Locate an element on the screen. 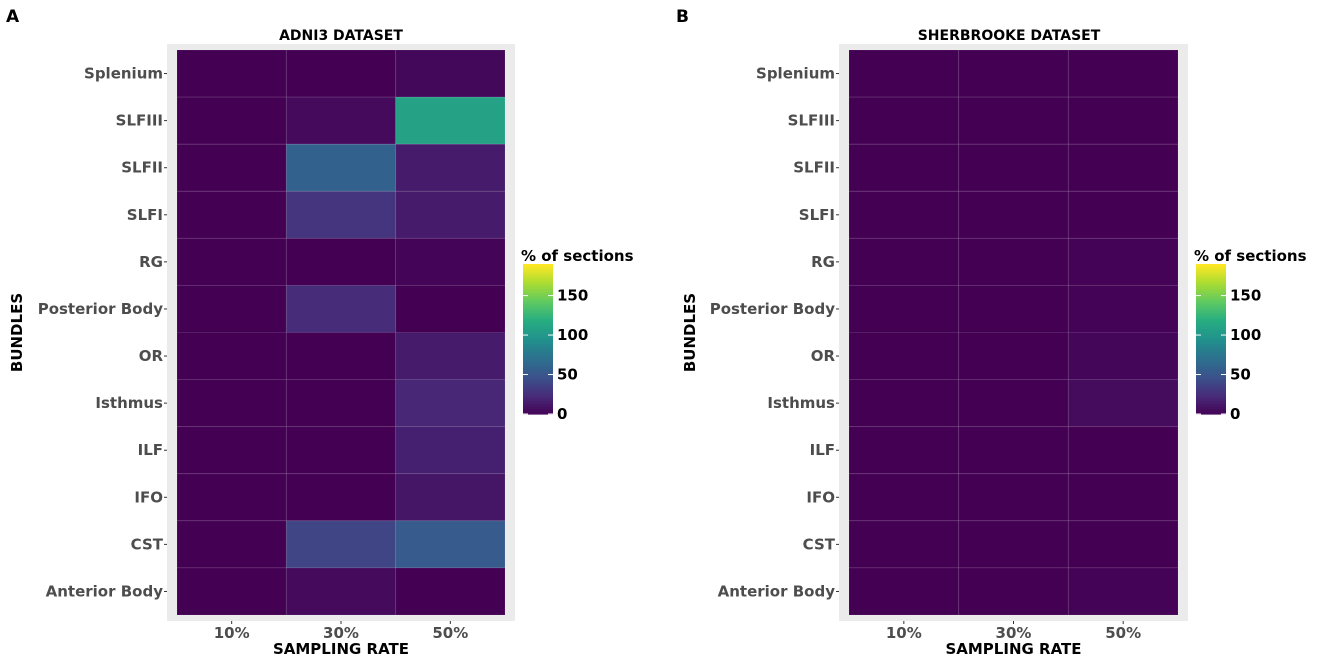 The height and width of the screenshot is (663, 1325). y-tick-label: Anterior Body is located at coordinates (777, 591).